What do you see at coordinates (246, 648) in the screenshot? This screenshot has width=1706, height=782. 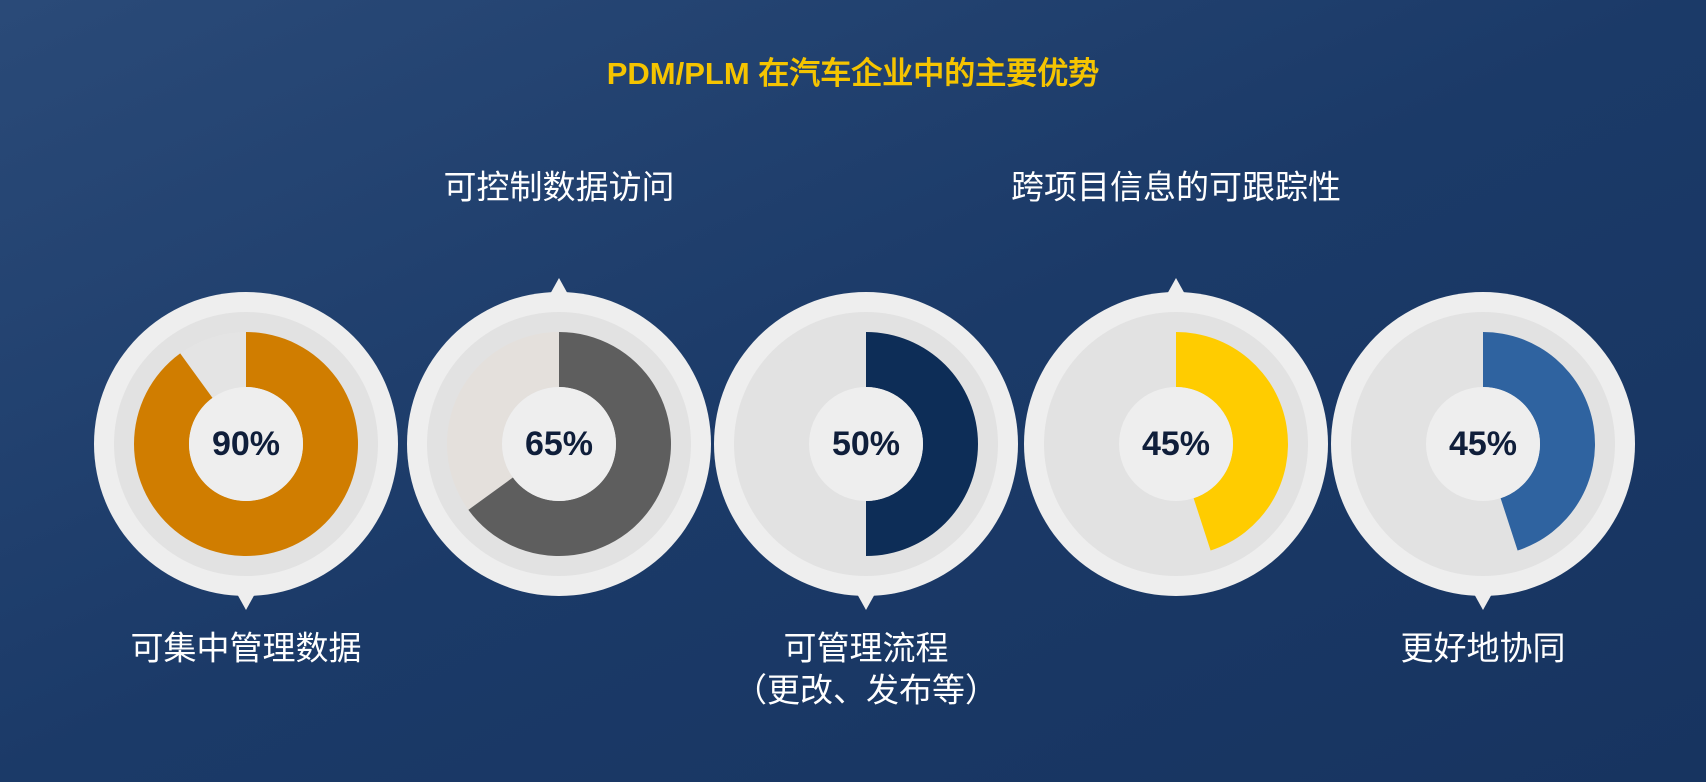 I see `category-label: 可集中管理数据` at bounding box center [246, 648].